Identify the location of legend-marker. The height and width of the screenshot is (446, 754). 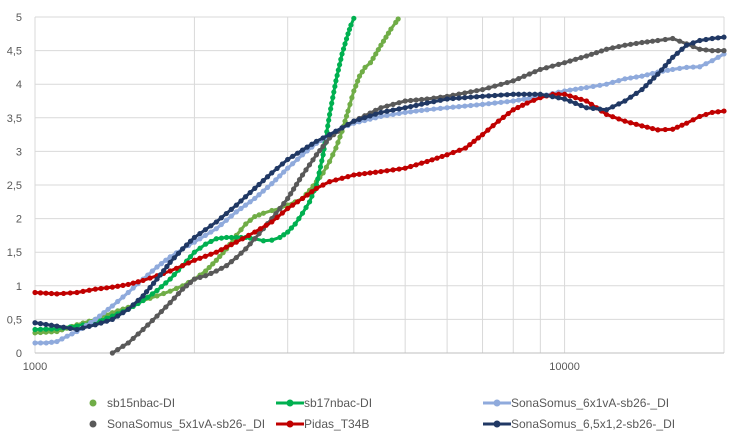
(497, 403).